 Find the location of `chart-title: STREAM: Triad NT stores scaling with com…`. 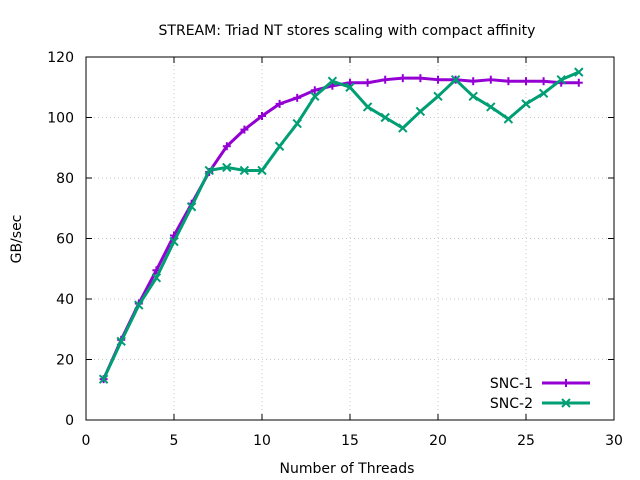

chart-title: STREAM: Triad NT stores scaling with com… is located at coordinates (347, 31).